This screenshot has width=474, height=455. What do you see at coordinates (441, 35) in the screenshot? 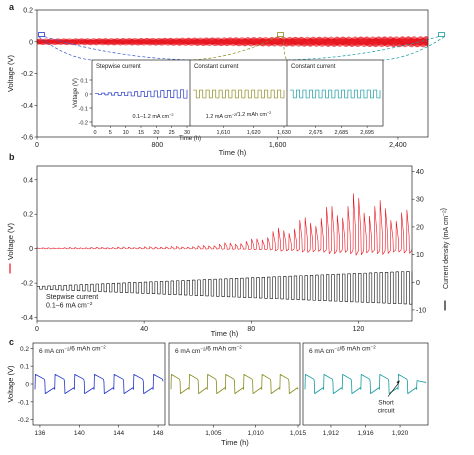
I see `highlight-box` at bounding box center [441, 35].